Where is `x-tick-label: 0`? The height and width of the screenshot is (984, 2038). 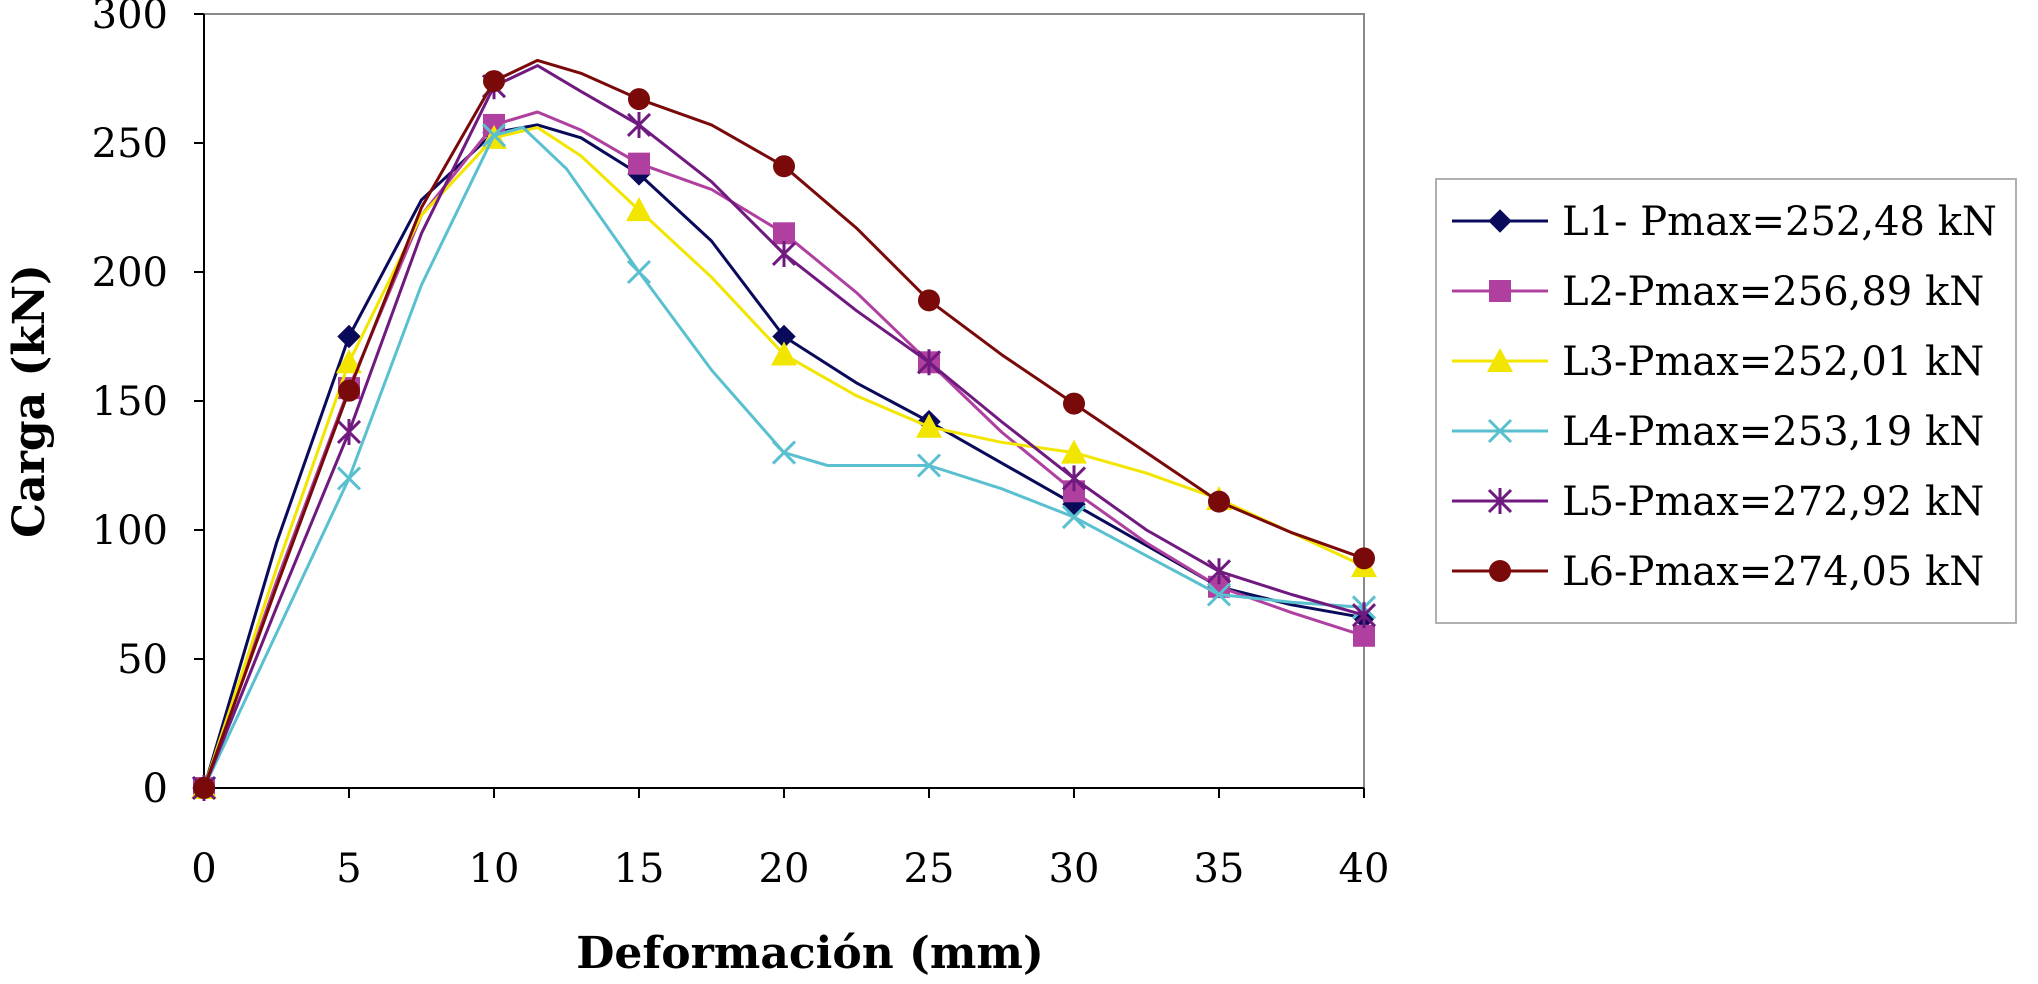 x-tick-label: 0 is located at coordinates (203, 869).